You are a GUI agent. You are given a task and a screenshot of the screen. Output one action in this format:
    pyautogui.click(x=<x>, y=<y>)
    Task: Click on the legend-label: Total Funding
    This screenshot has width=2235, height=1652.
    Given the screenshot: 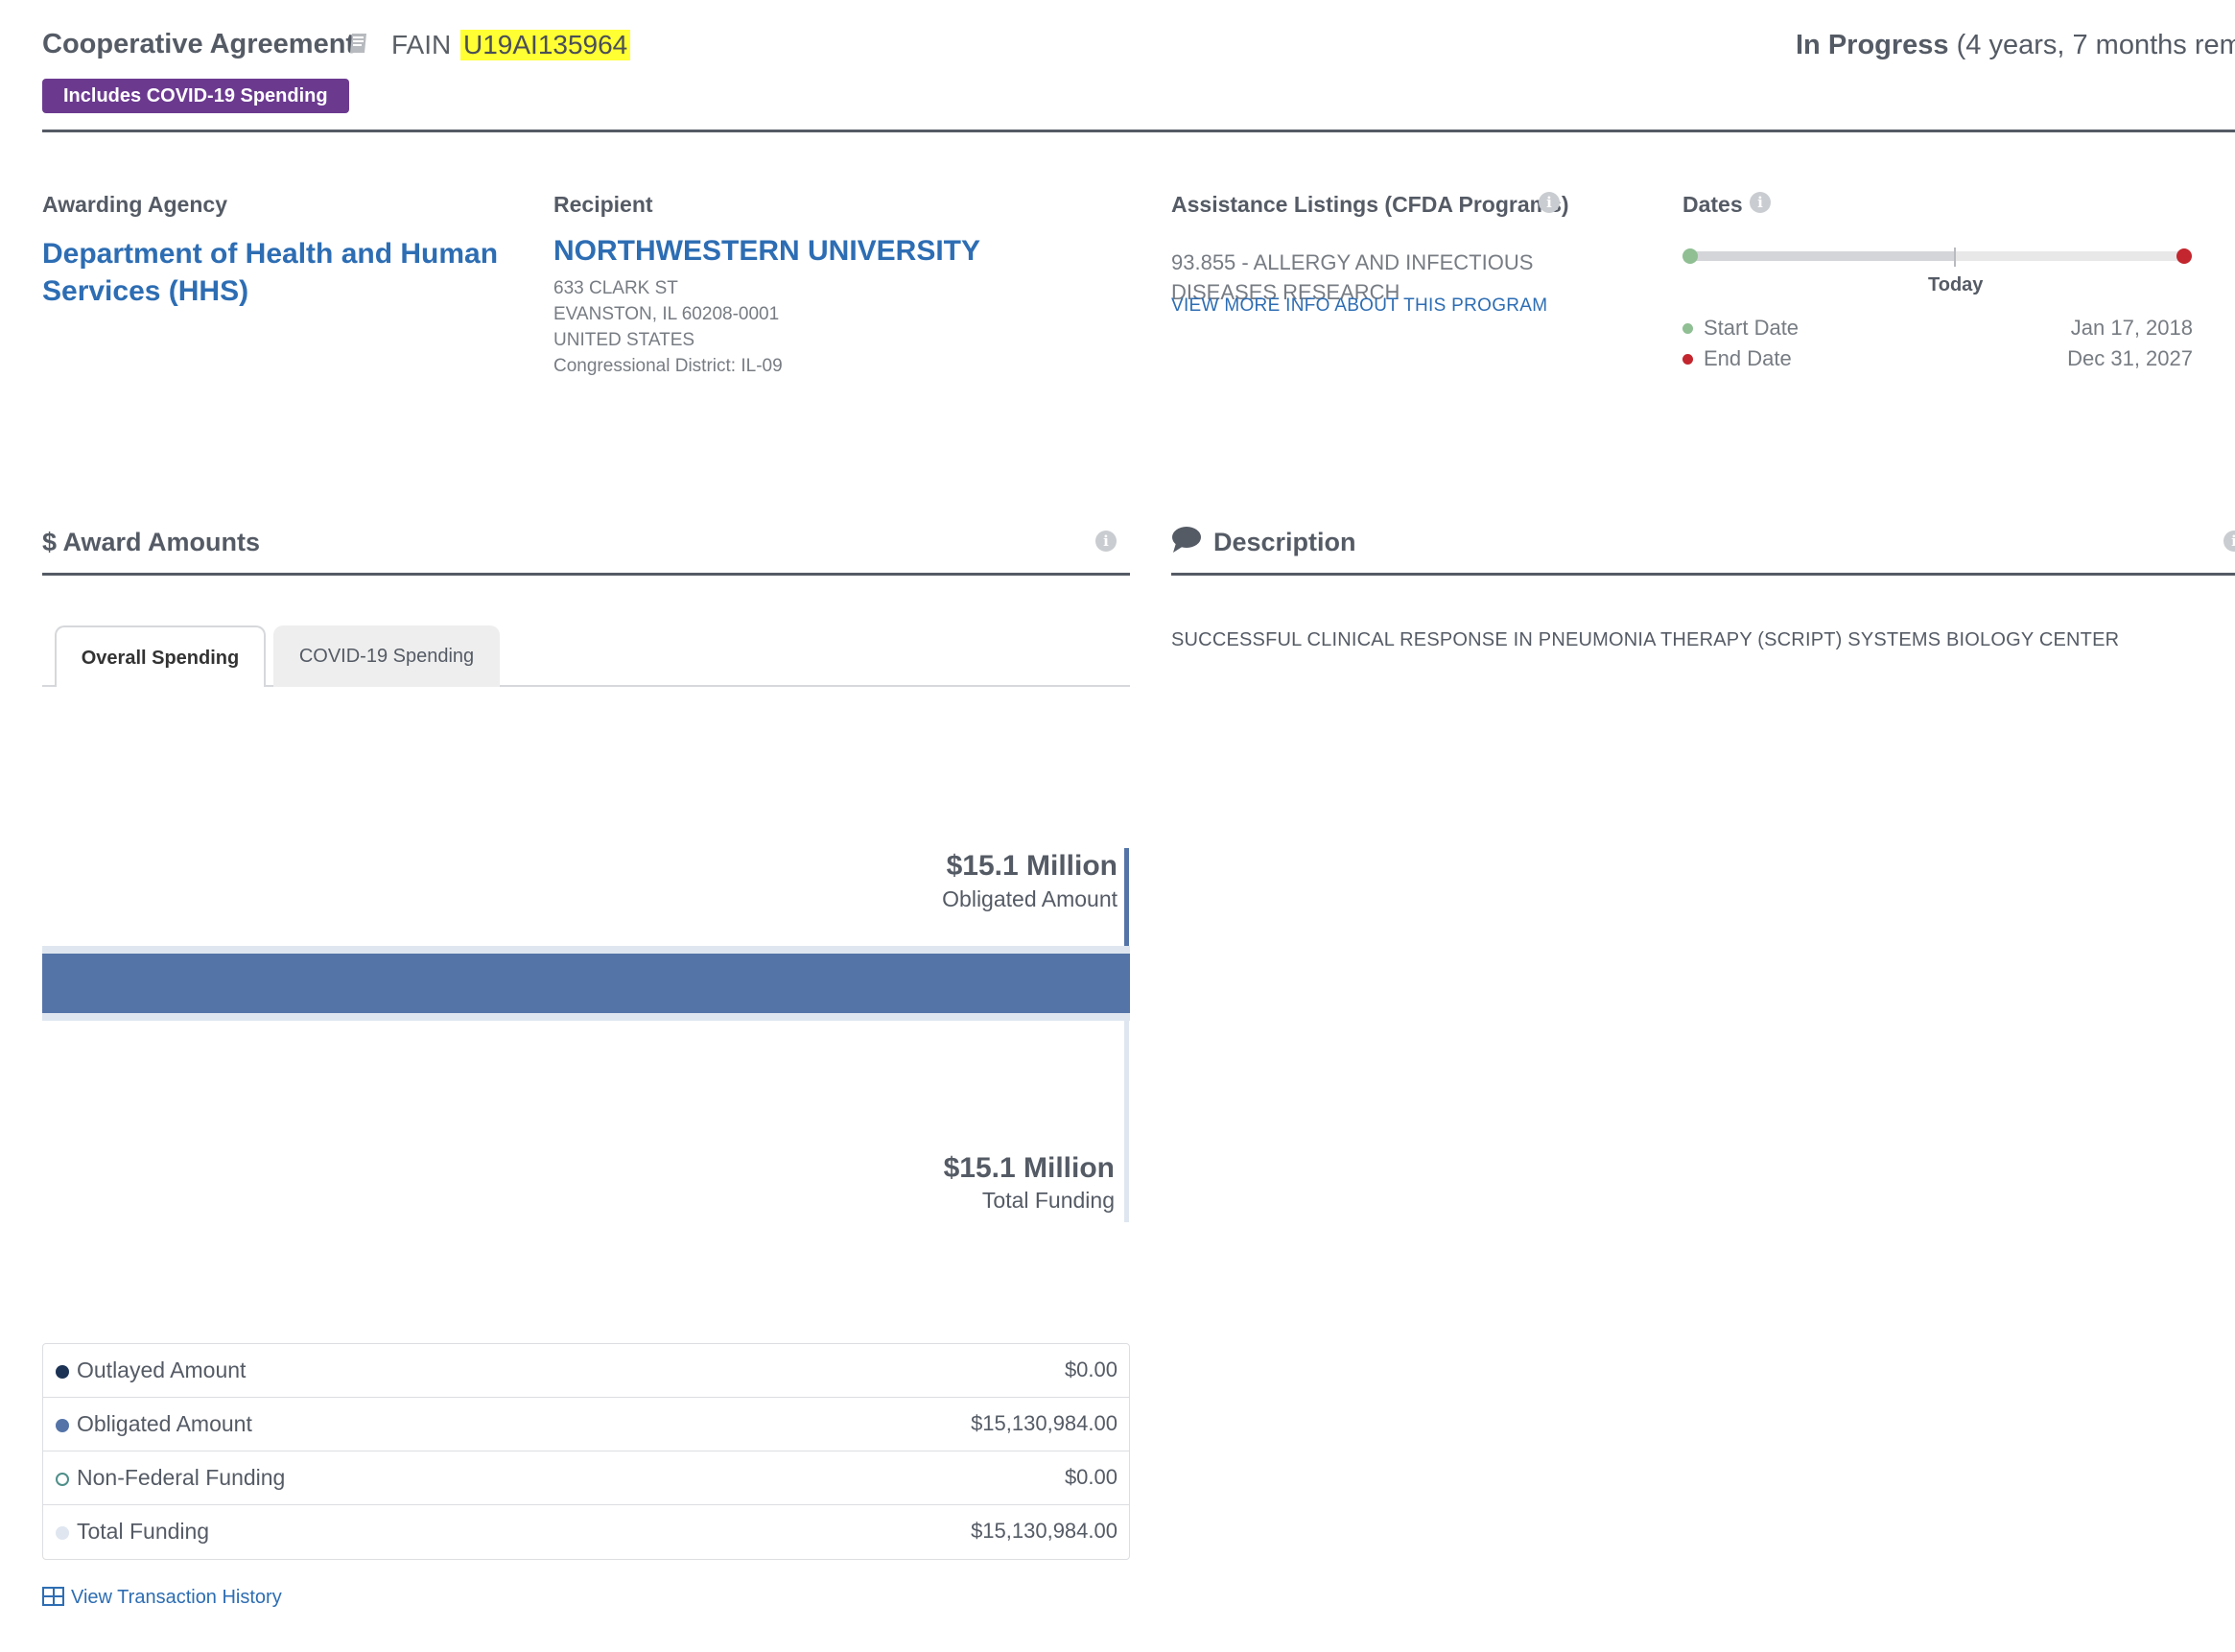 What is the action you would take?
    pyautogui.click(x=143, y=1532)
    